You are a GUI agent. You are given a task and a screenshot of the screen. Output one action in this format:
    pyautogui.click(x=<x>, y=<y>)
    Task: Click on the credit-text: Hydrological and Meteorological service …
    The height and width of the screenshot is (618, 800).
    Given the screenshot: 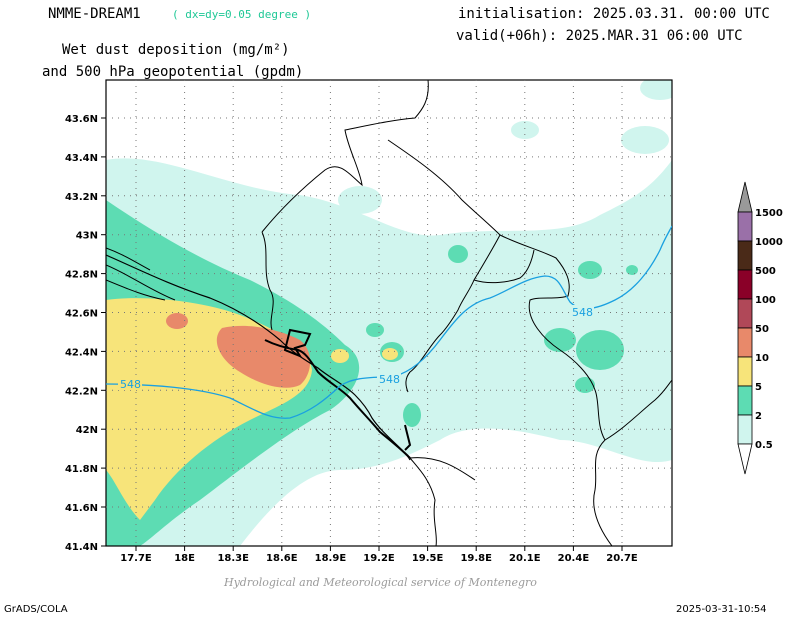 What is the action you would take?
    pyautogui.click(x=380, y=582)
    